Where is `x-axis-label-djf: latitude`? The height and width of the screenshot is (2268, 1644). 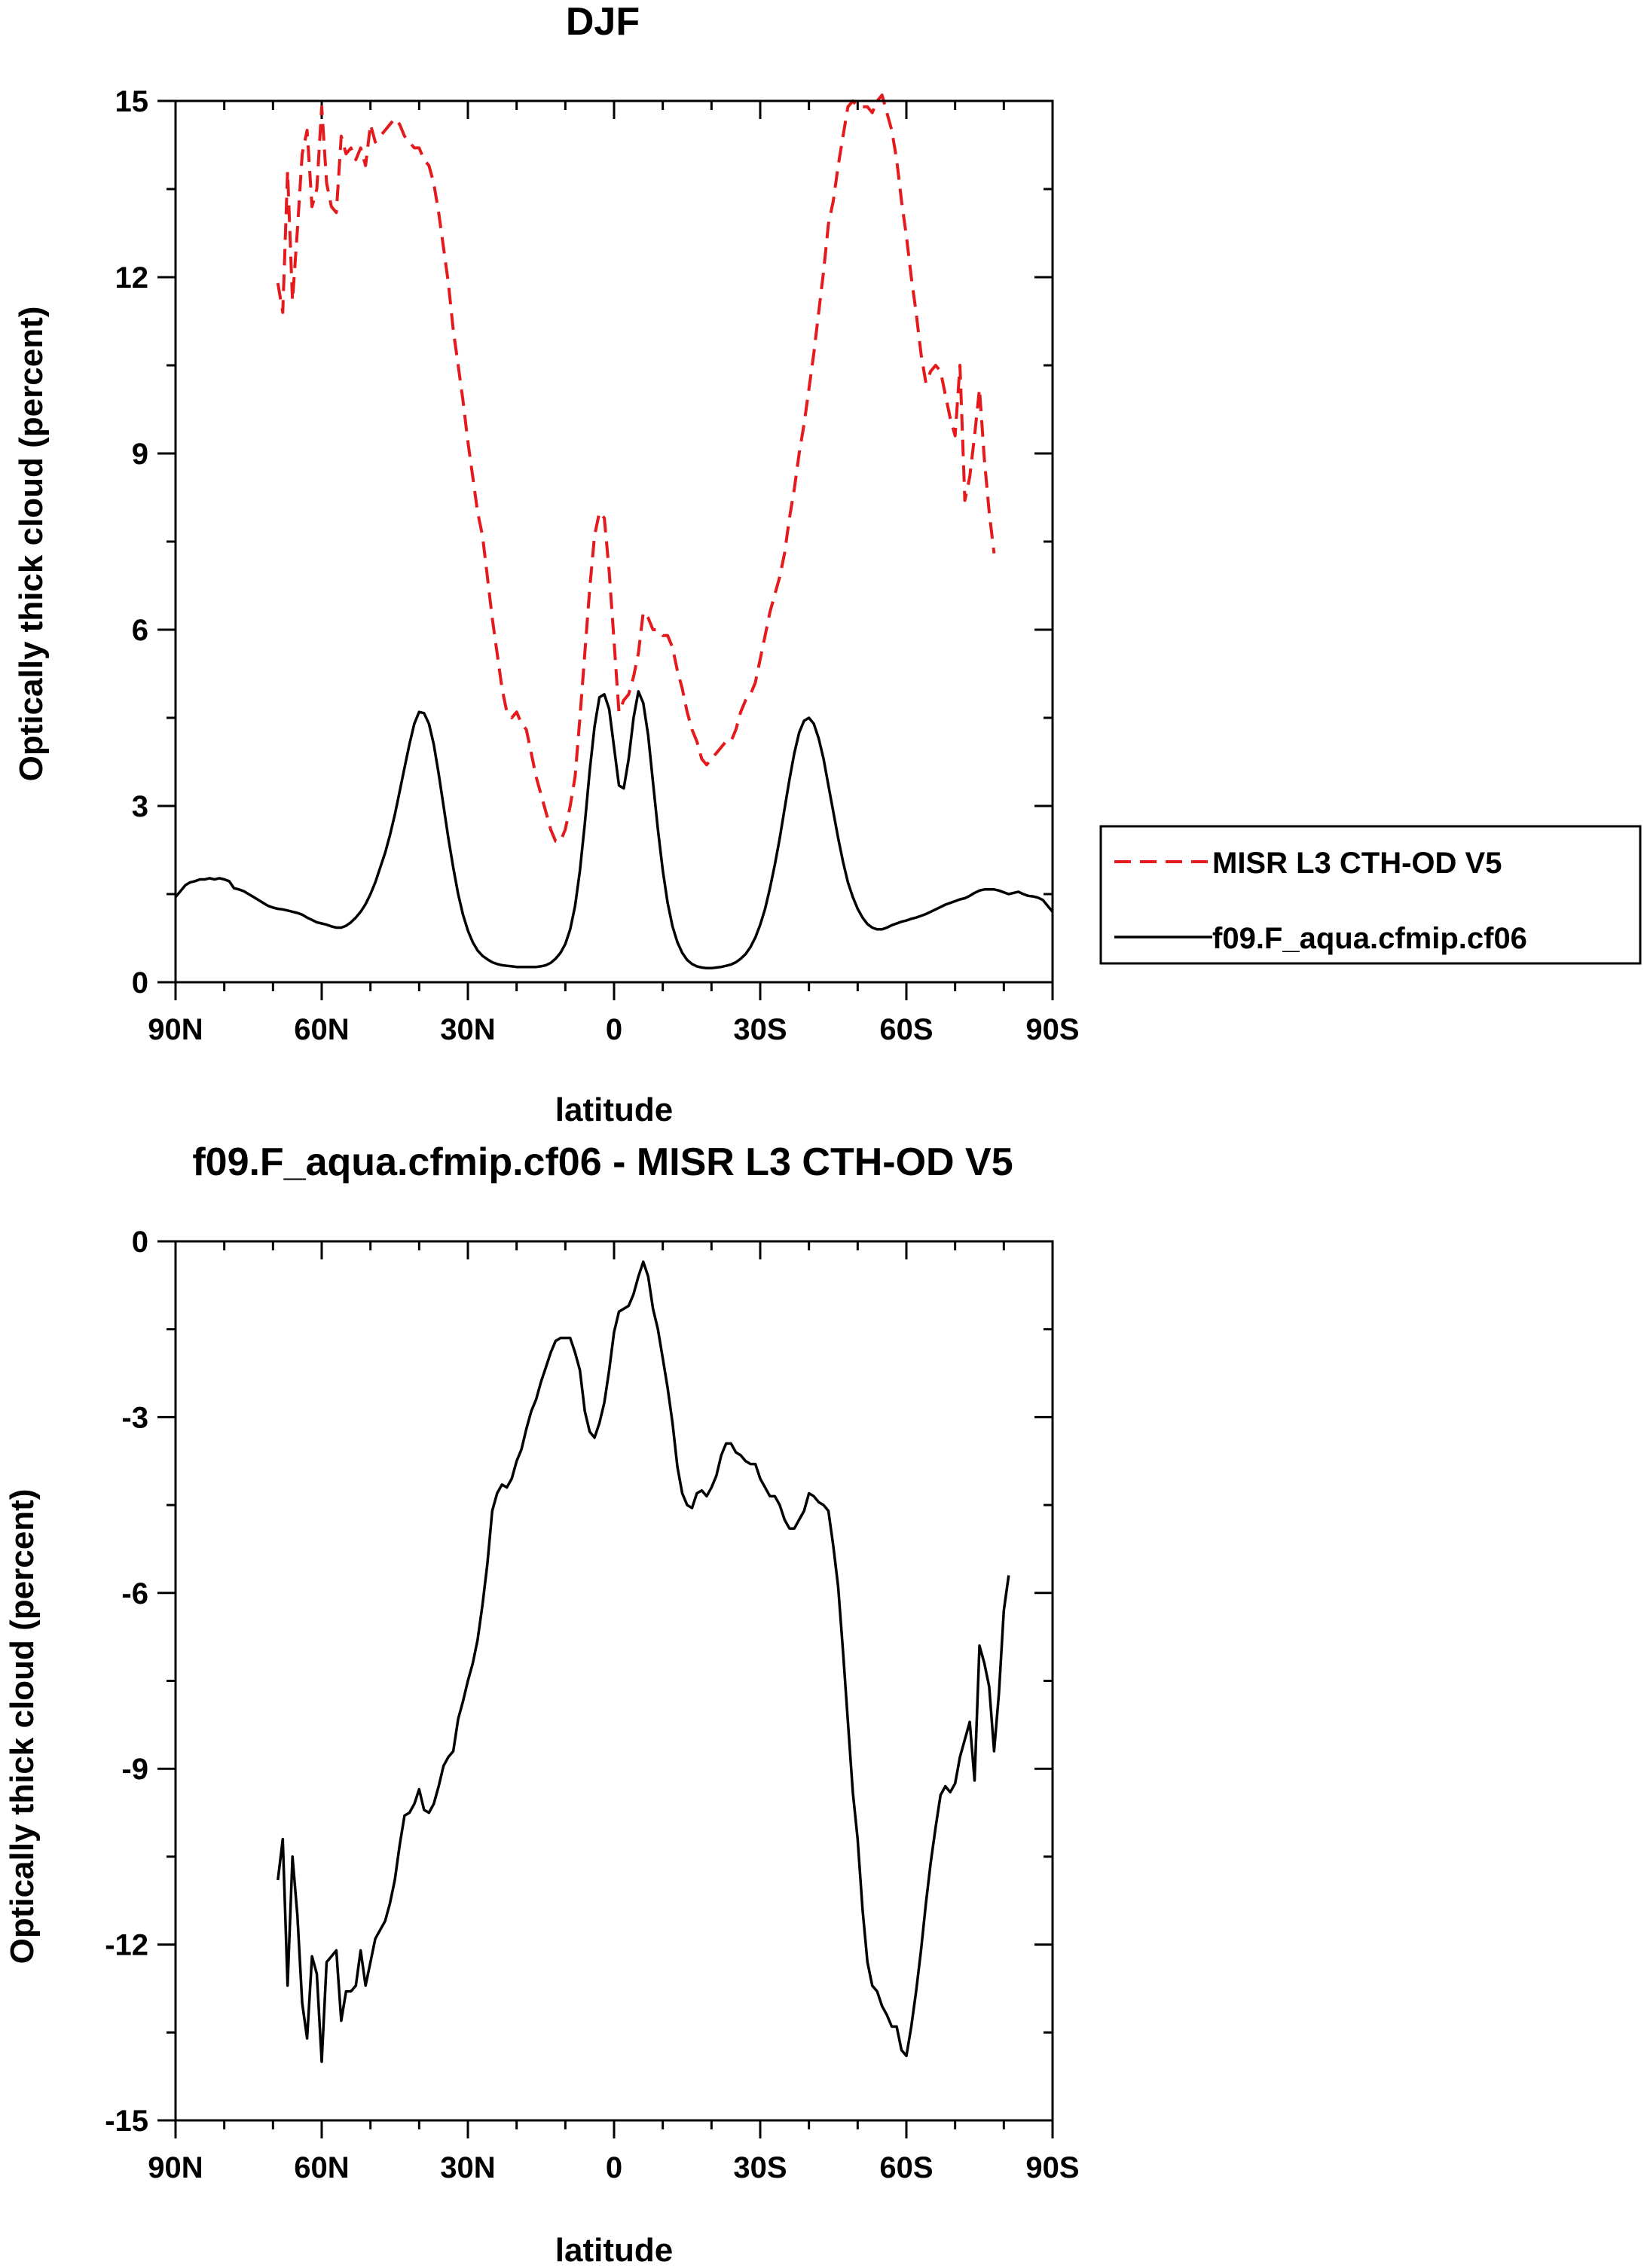
x-axis-label-djf: latitude is located at coordinates (614, 1110).